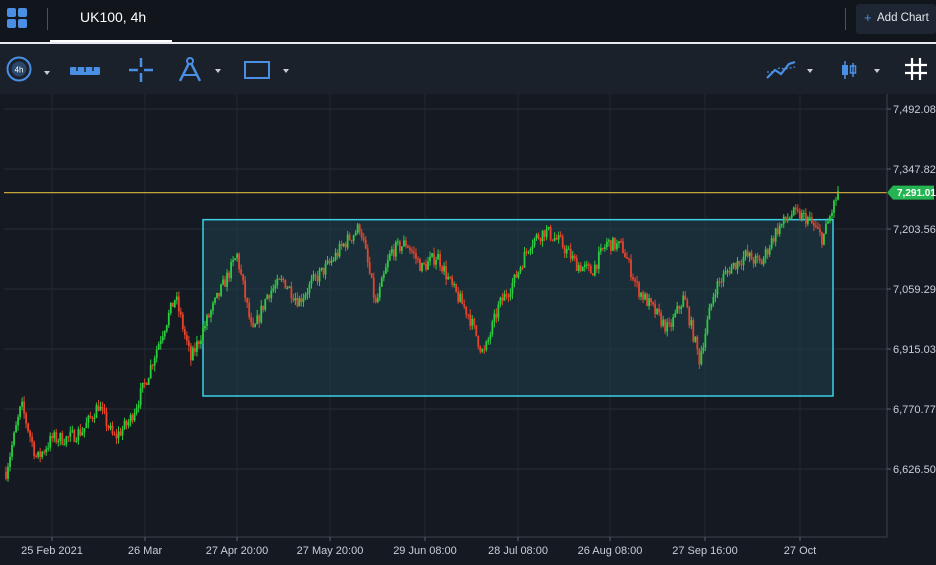  Describe the element at coordinates (257, 70) in the screenshot. I see `rectangle-icon` at that location.